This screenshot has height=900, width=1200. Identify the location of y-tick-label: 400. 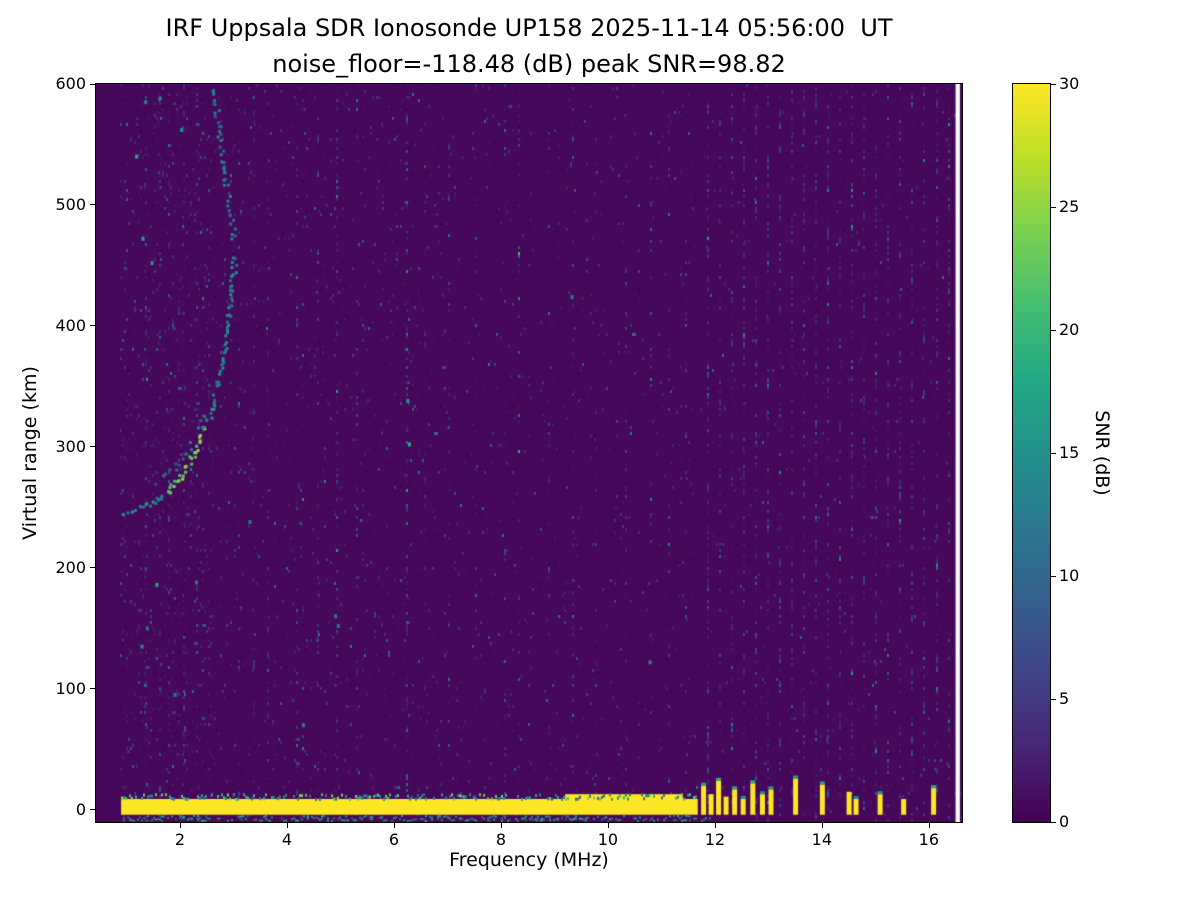
(70, 325).